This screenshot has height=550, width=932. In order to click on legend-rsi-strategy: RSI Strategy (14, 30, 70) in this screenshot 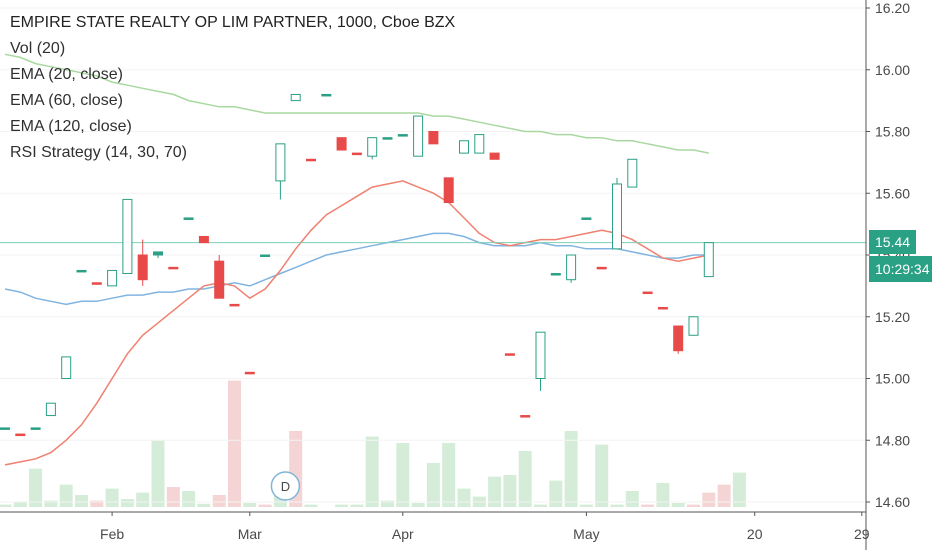, I will do `click(98, 152)`.